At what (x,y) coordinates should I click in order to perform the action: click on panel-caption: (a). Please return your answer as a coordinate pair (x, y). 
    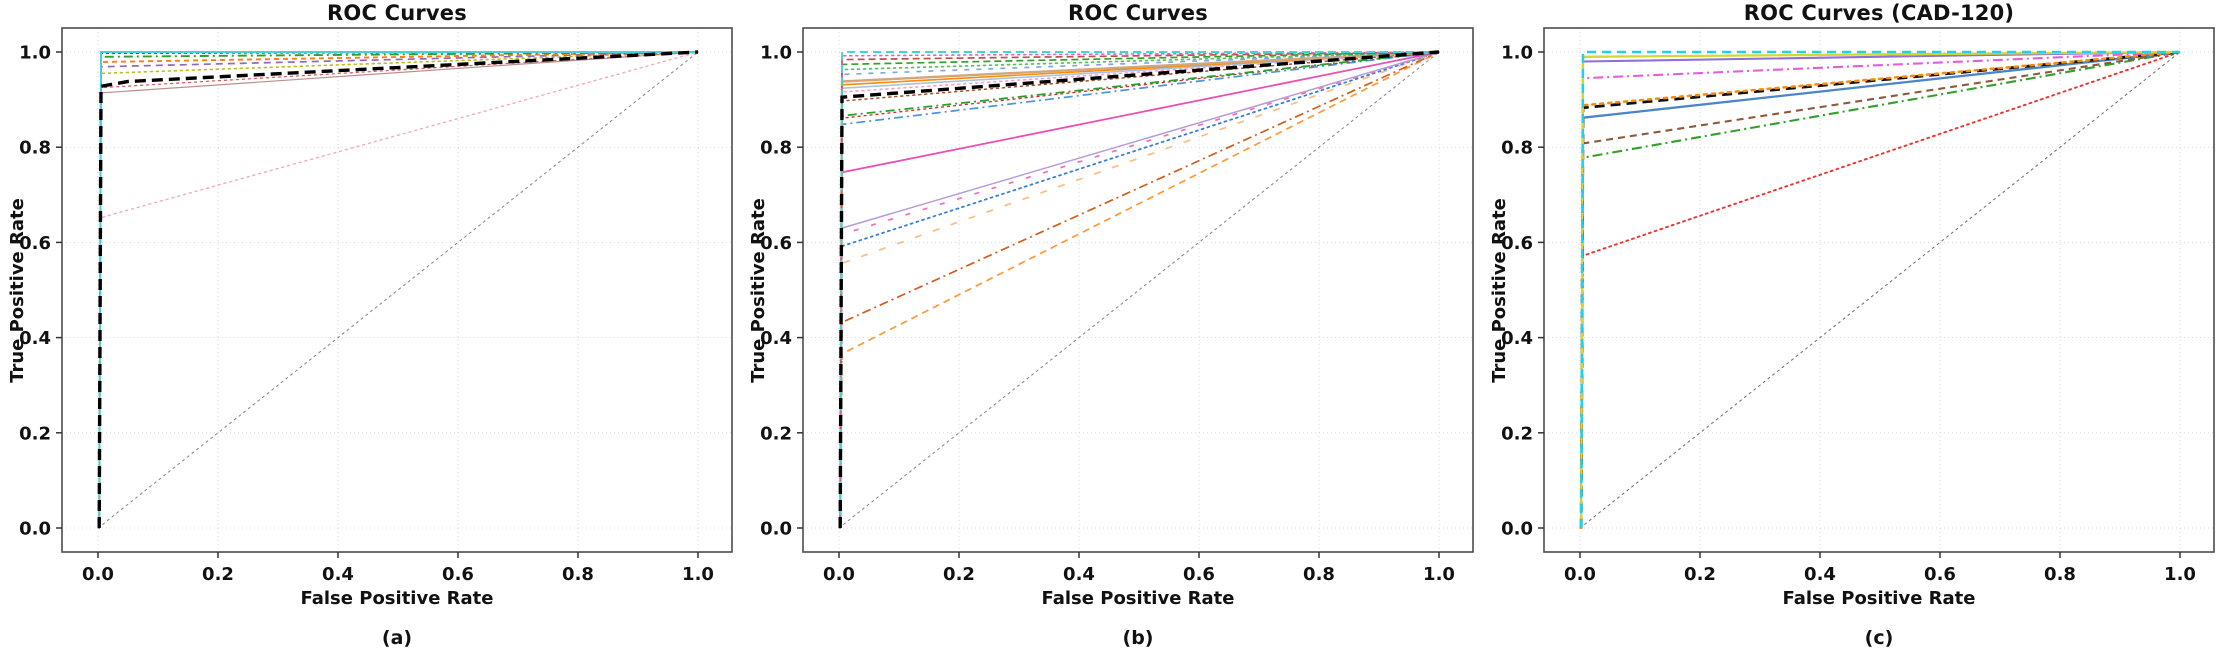
    Looking at the image, I should click on (397, 638).